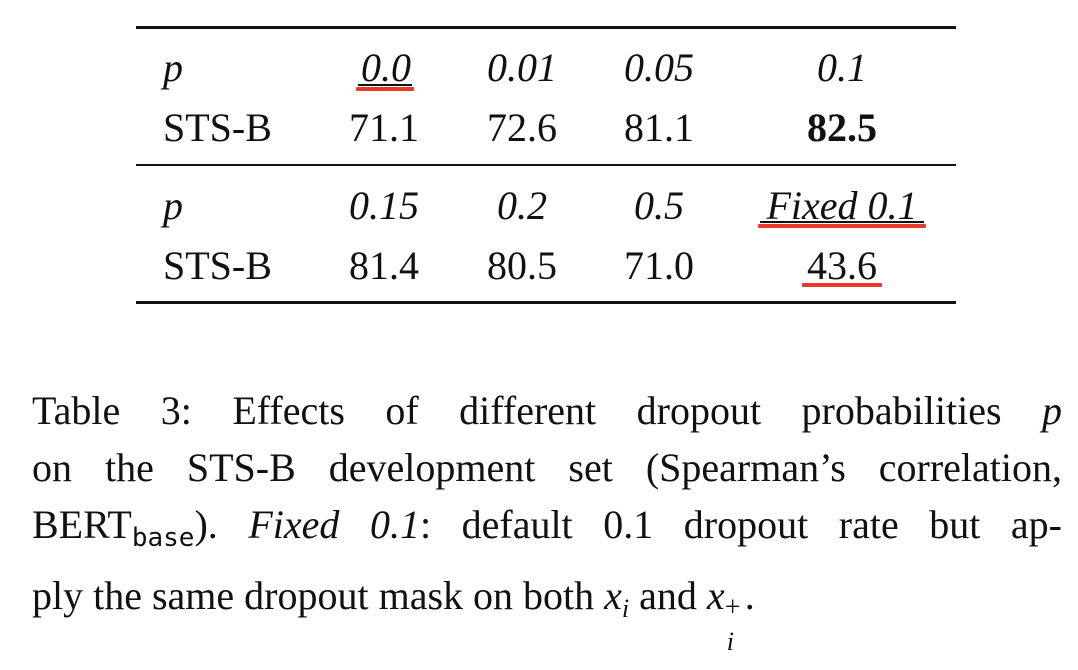 Image resolution: width=1078 pixels, height=670 pixels. Describe the element at coordinates (386, 67) in the screenshot. I see `row1-col1: 0.0` at that location.